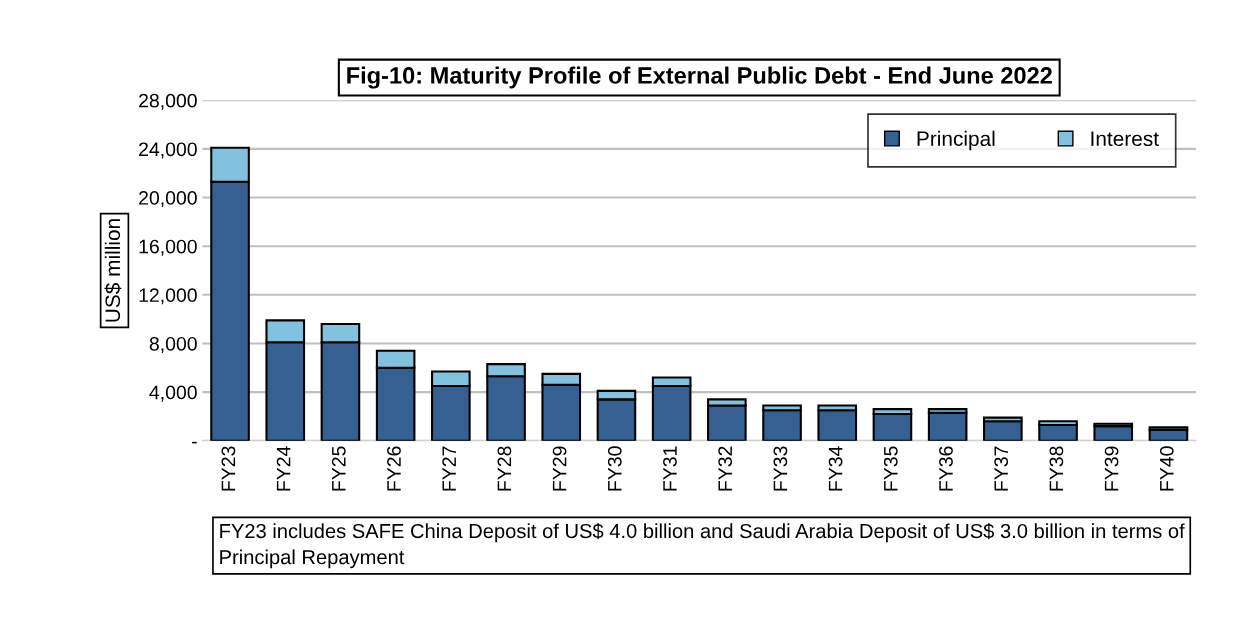 Image resolution: width=1242 pixels, height=619 pixels. Describe the element at coordinates (168, 199) in the screenshot. I see `y-tick-label: 20,000` at that location.